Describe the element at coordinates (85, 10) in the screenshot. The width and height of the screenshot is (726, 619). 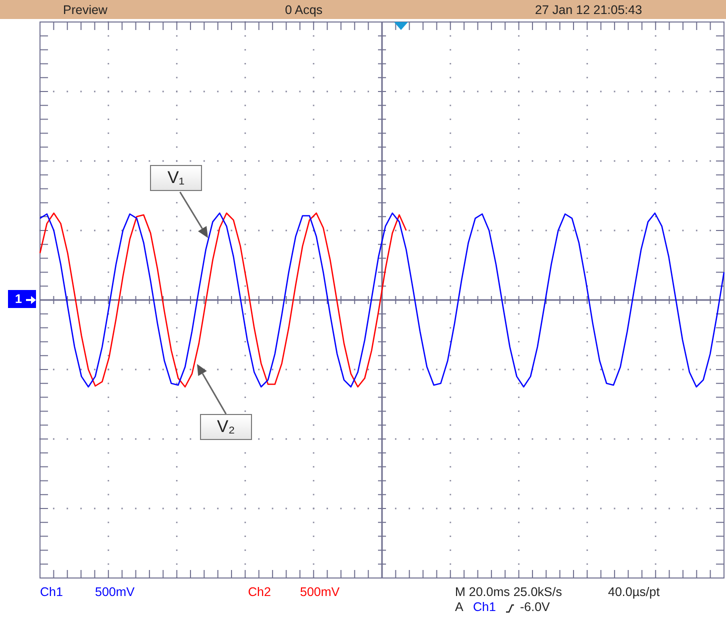
I see `text: Preview` at that location.